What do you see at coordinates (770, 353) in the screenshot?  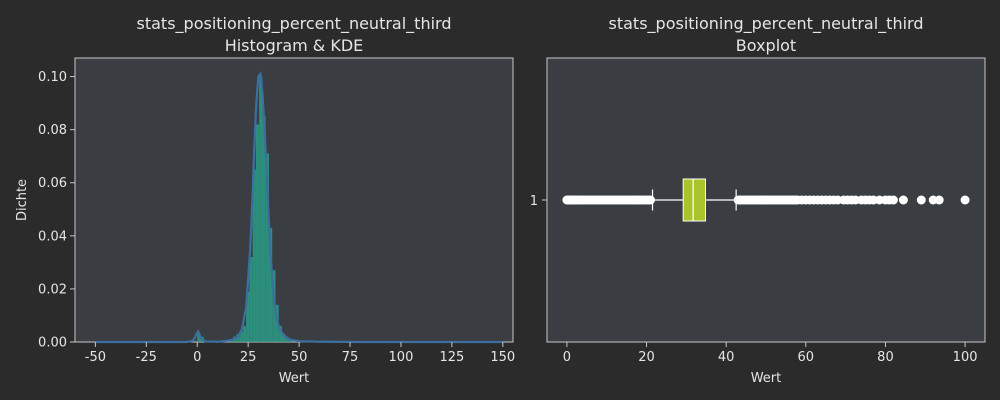 I see `boxplot-x-axis: 0 20 40 60 80 100` at bounding box center [770, 353].